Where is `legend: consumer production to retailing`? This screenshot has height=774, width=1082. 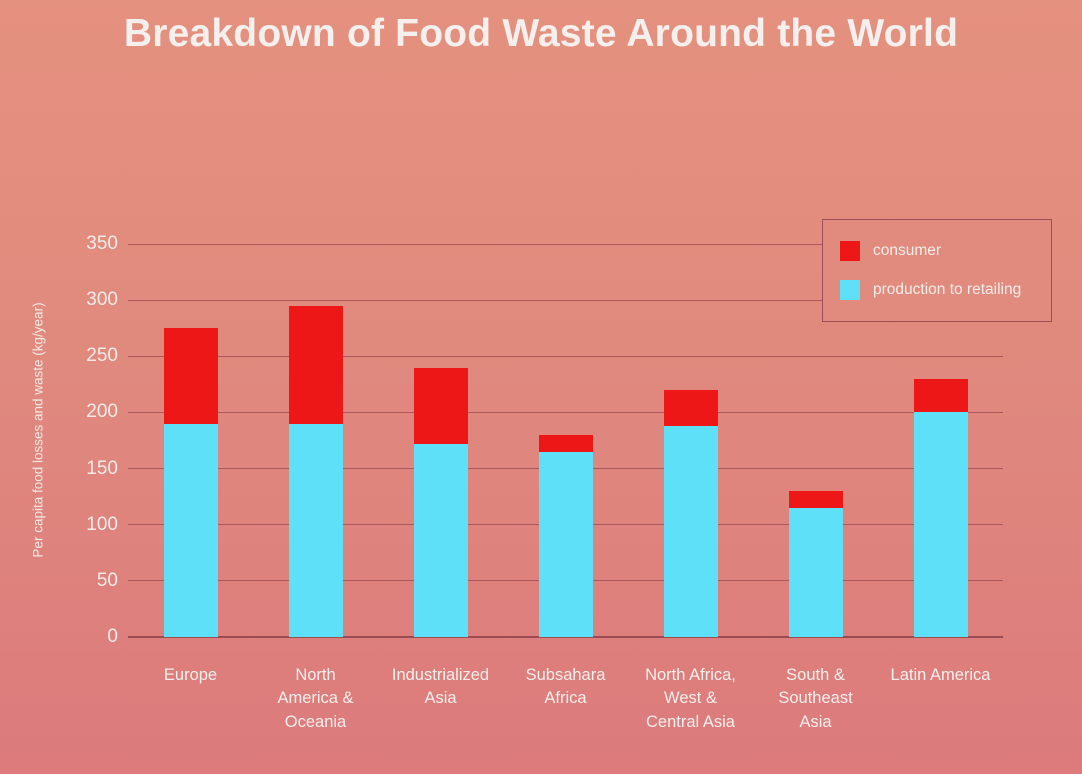
legend: consumer production to retailing is located at coordinates (937, 270).